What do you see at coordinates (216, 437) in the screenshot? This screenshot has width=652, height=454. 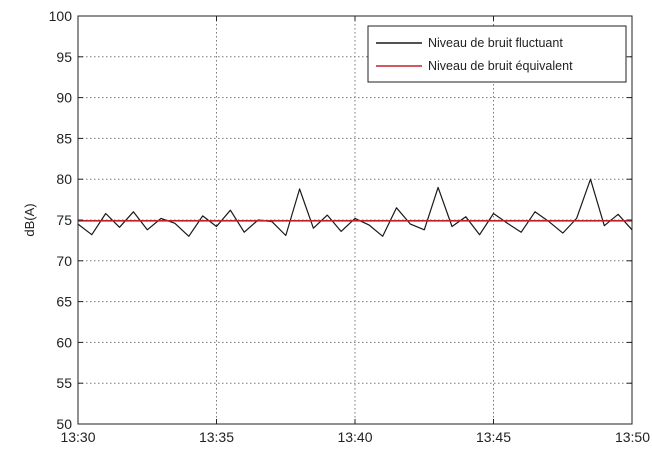 I see `x-tick-label: 13:35` at bounding box center [216, 437].